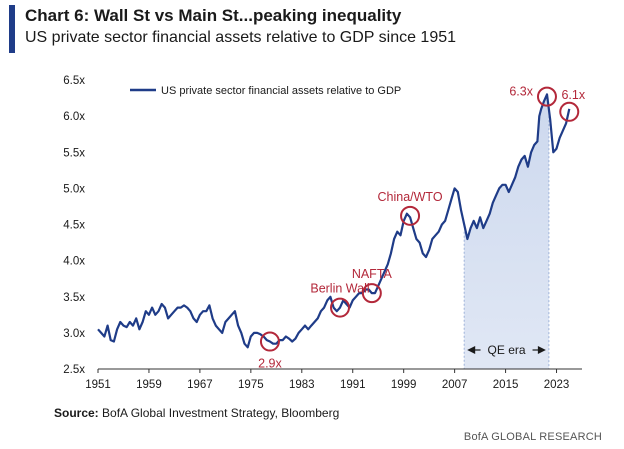  I want to click on annotation-label: 2.9x, so click(270, 364).